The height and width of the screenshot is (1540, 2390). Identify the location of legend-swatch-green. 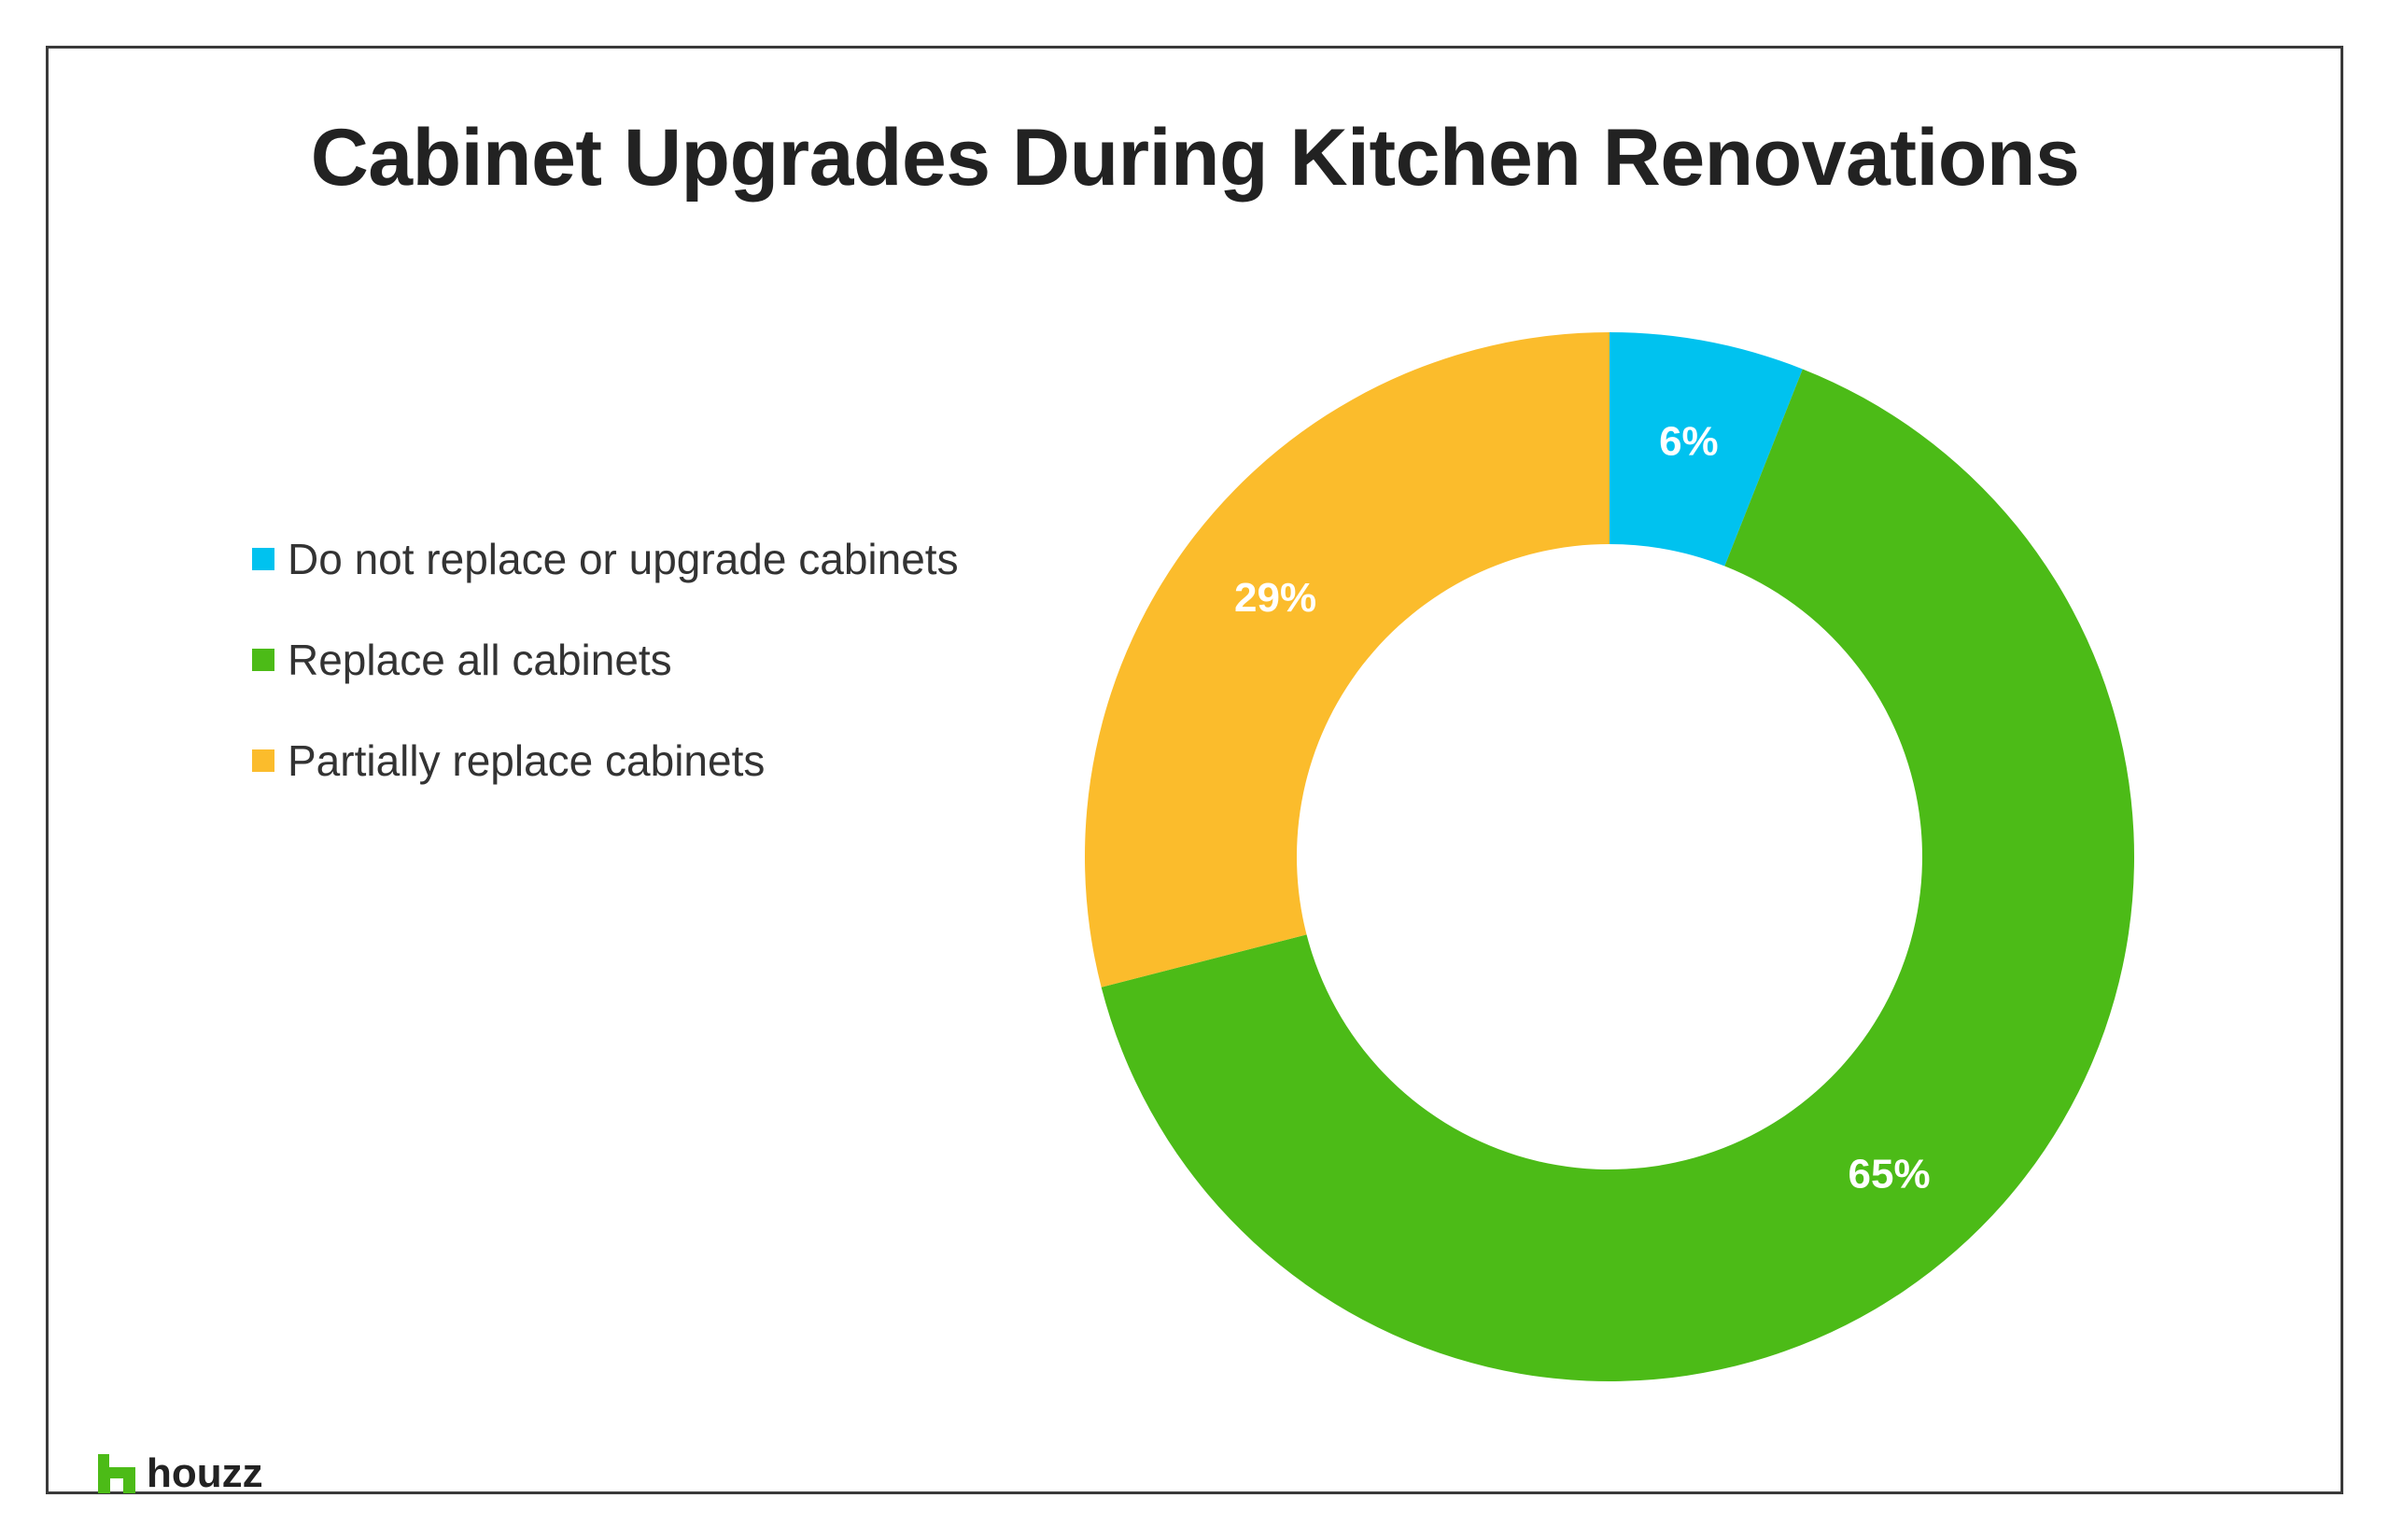
(263, 660).